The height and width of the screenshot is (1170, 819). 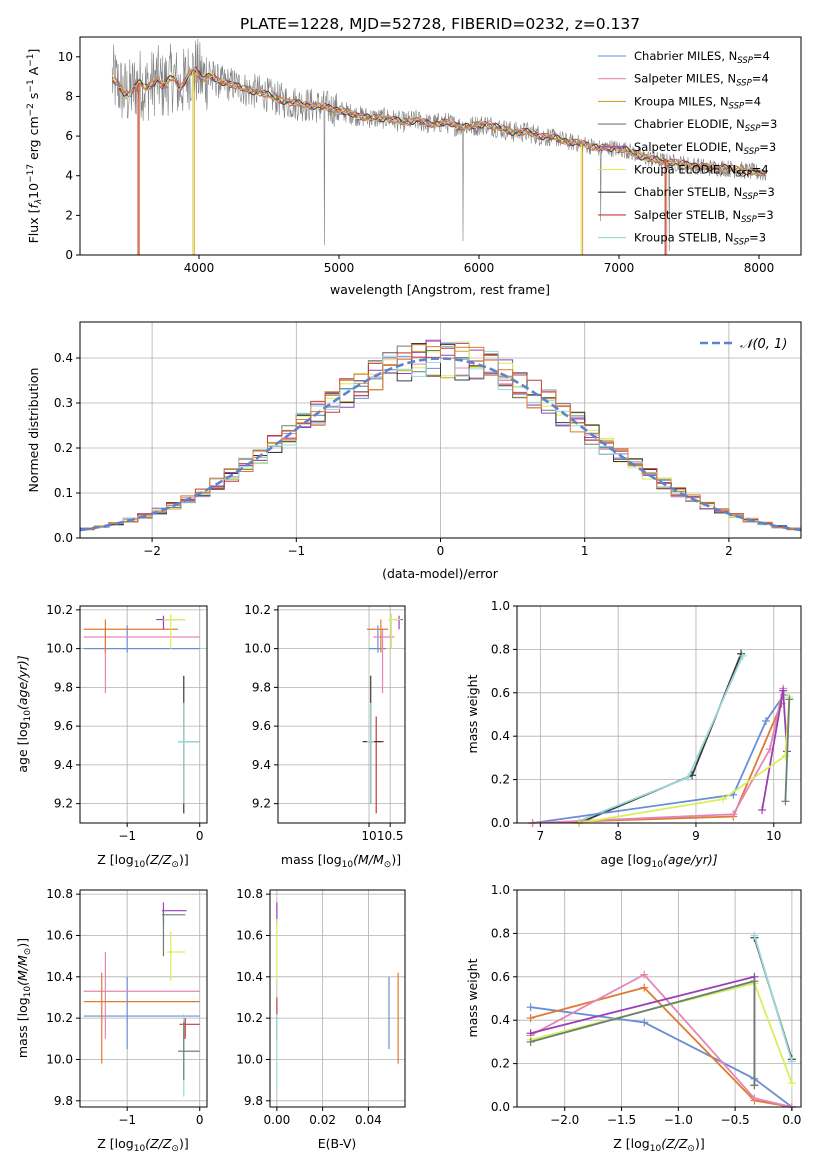 What do you see at coordinates (261, 687) in the screenshot?
I see `y-tick-label: 9.8` at bounding box center [261, 687].